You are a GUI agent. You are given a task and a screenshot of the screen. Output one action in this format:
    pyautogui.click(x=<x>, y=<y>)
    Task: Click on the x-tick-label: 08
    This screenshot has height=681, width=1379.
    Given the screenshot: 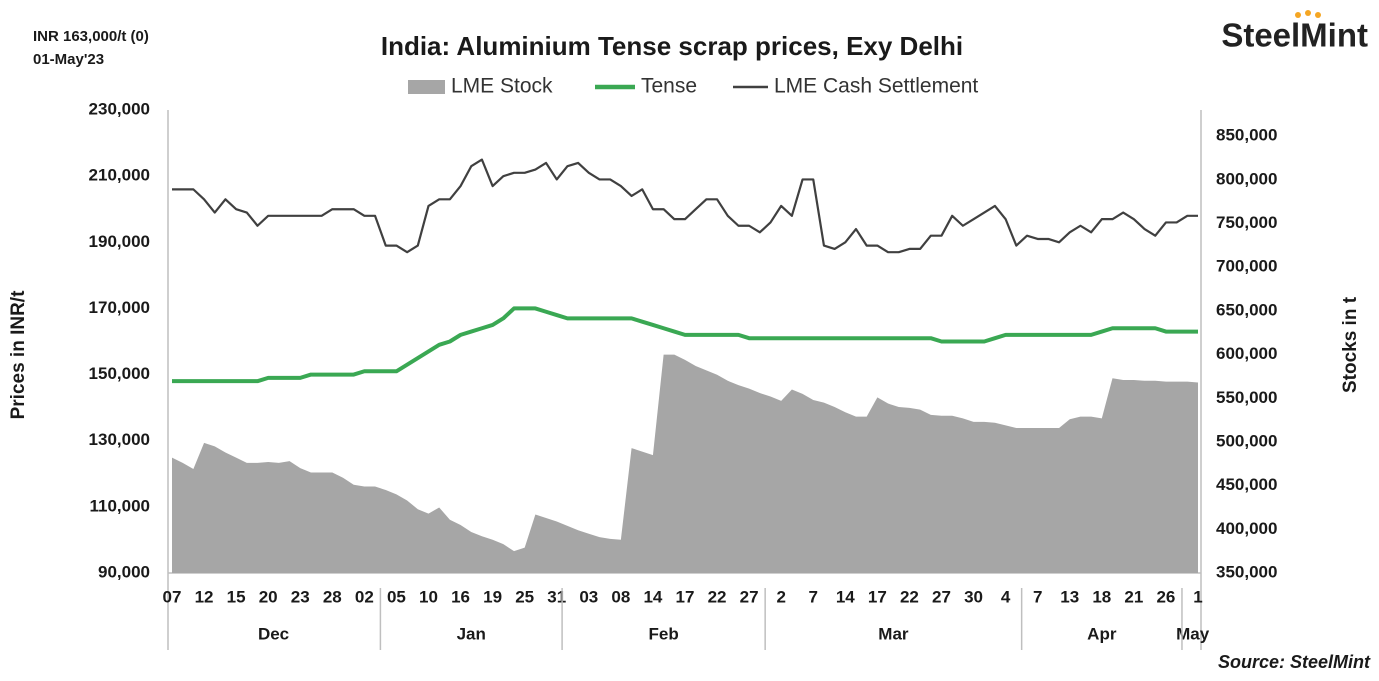 What is the action you would take?
    pyautogui.click(x=620, y=596)
    